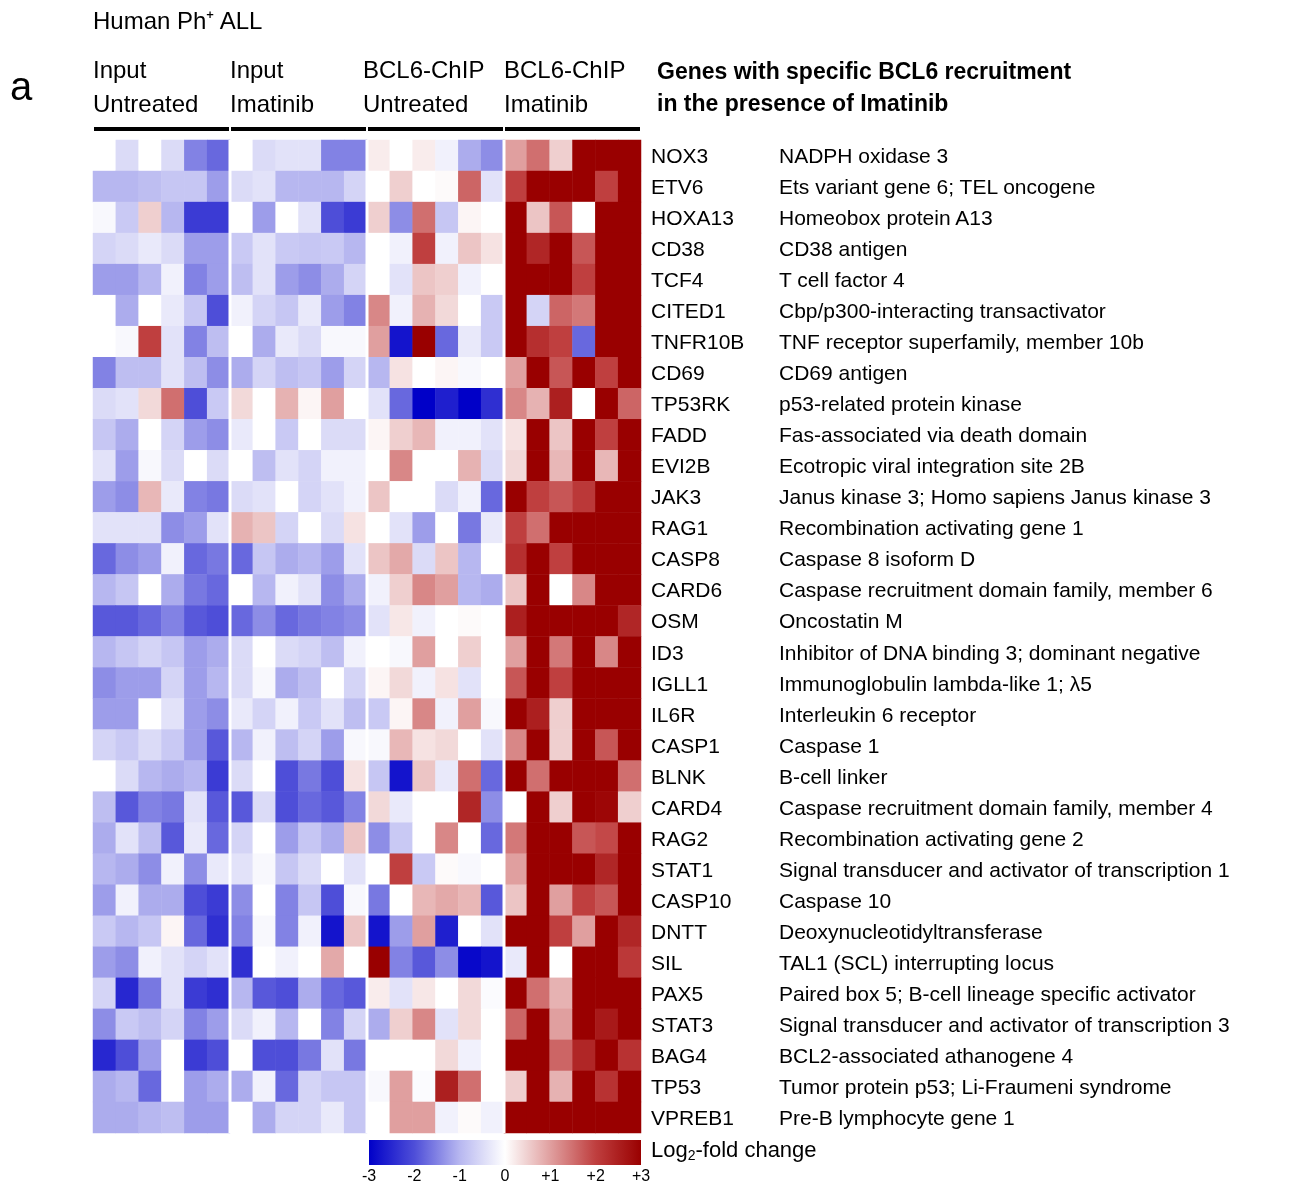  What do you see at coordinates (1004, 869) in the screenshot?
I see `y2-tick-label: Signal transducer and activator of transcription 1` at bounding box center [1004, 869].